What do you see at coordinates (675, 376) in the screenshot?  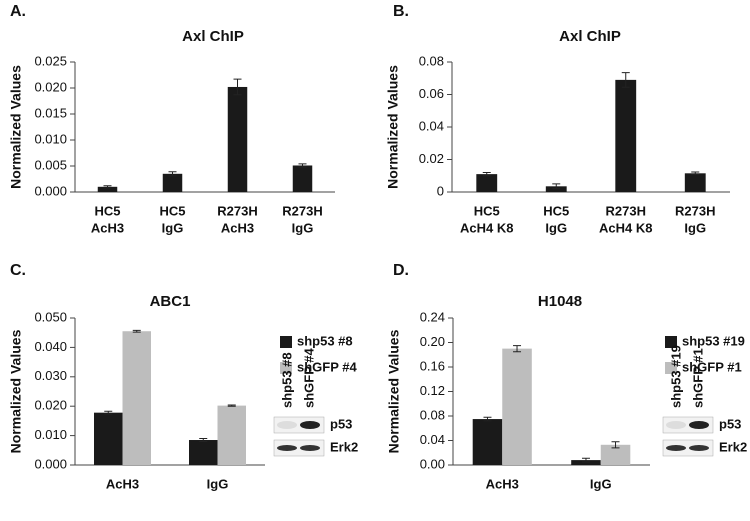 I see `blot-lane-label: shp53 #19` at bounding box center [675, 376].